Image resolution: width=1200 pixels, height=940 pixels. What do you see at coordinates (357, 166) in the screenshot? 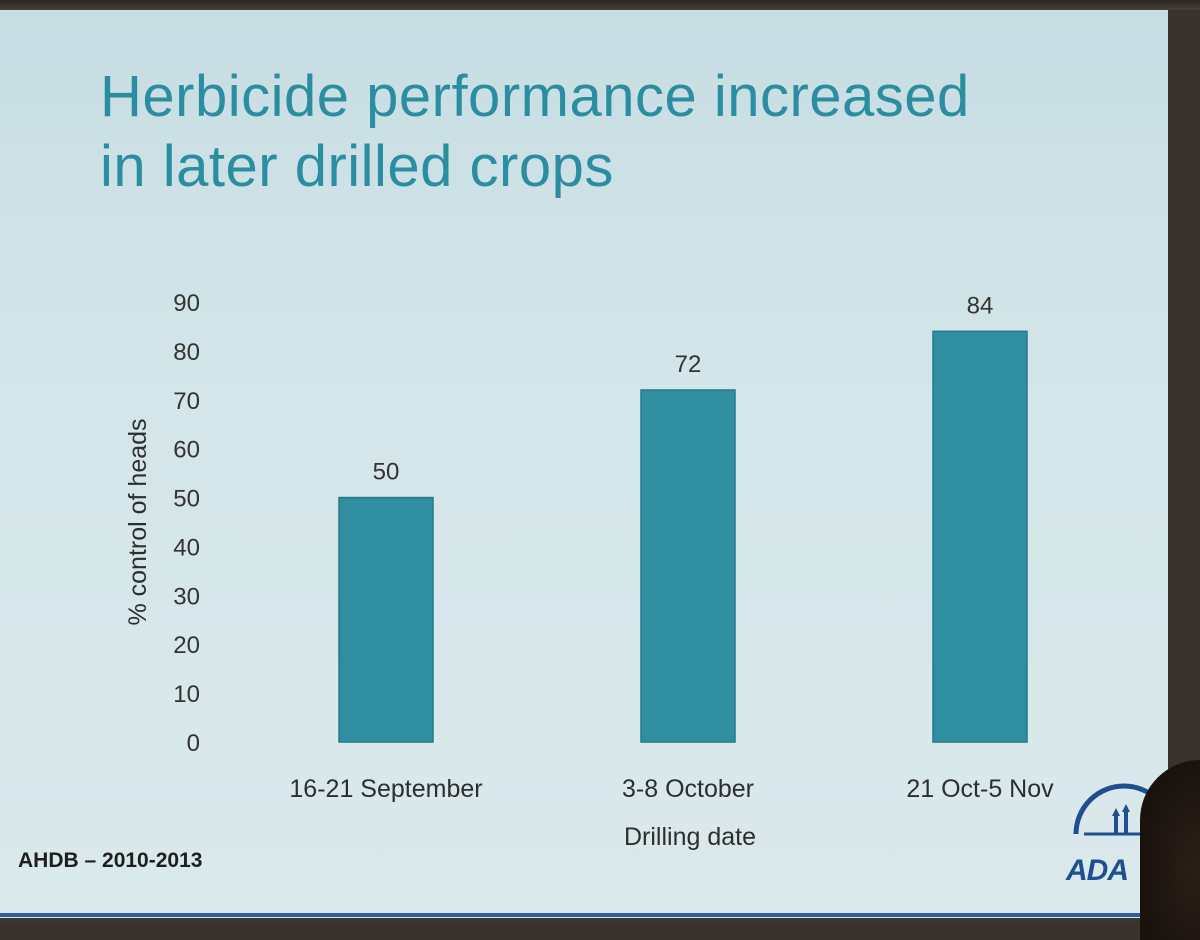
I see `title-line-2: in later drilled crops` at bounding box center [357, 166].